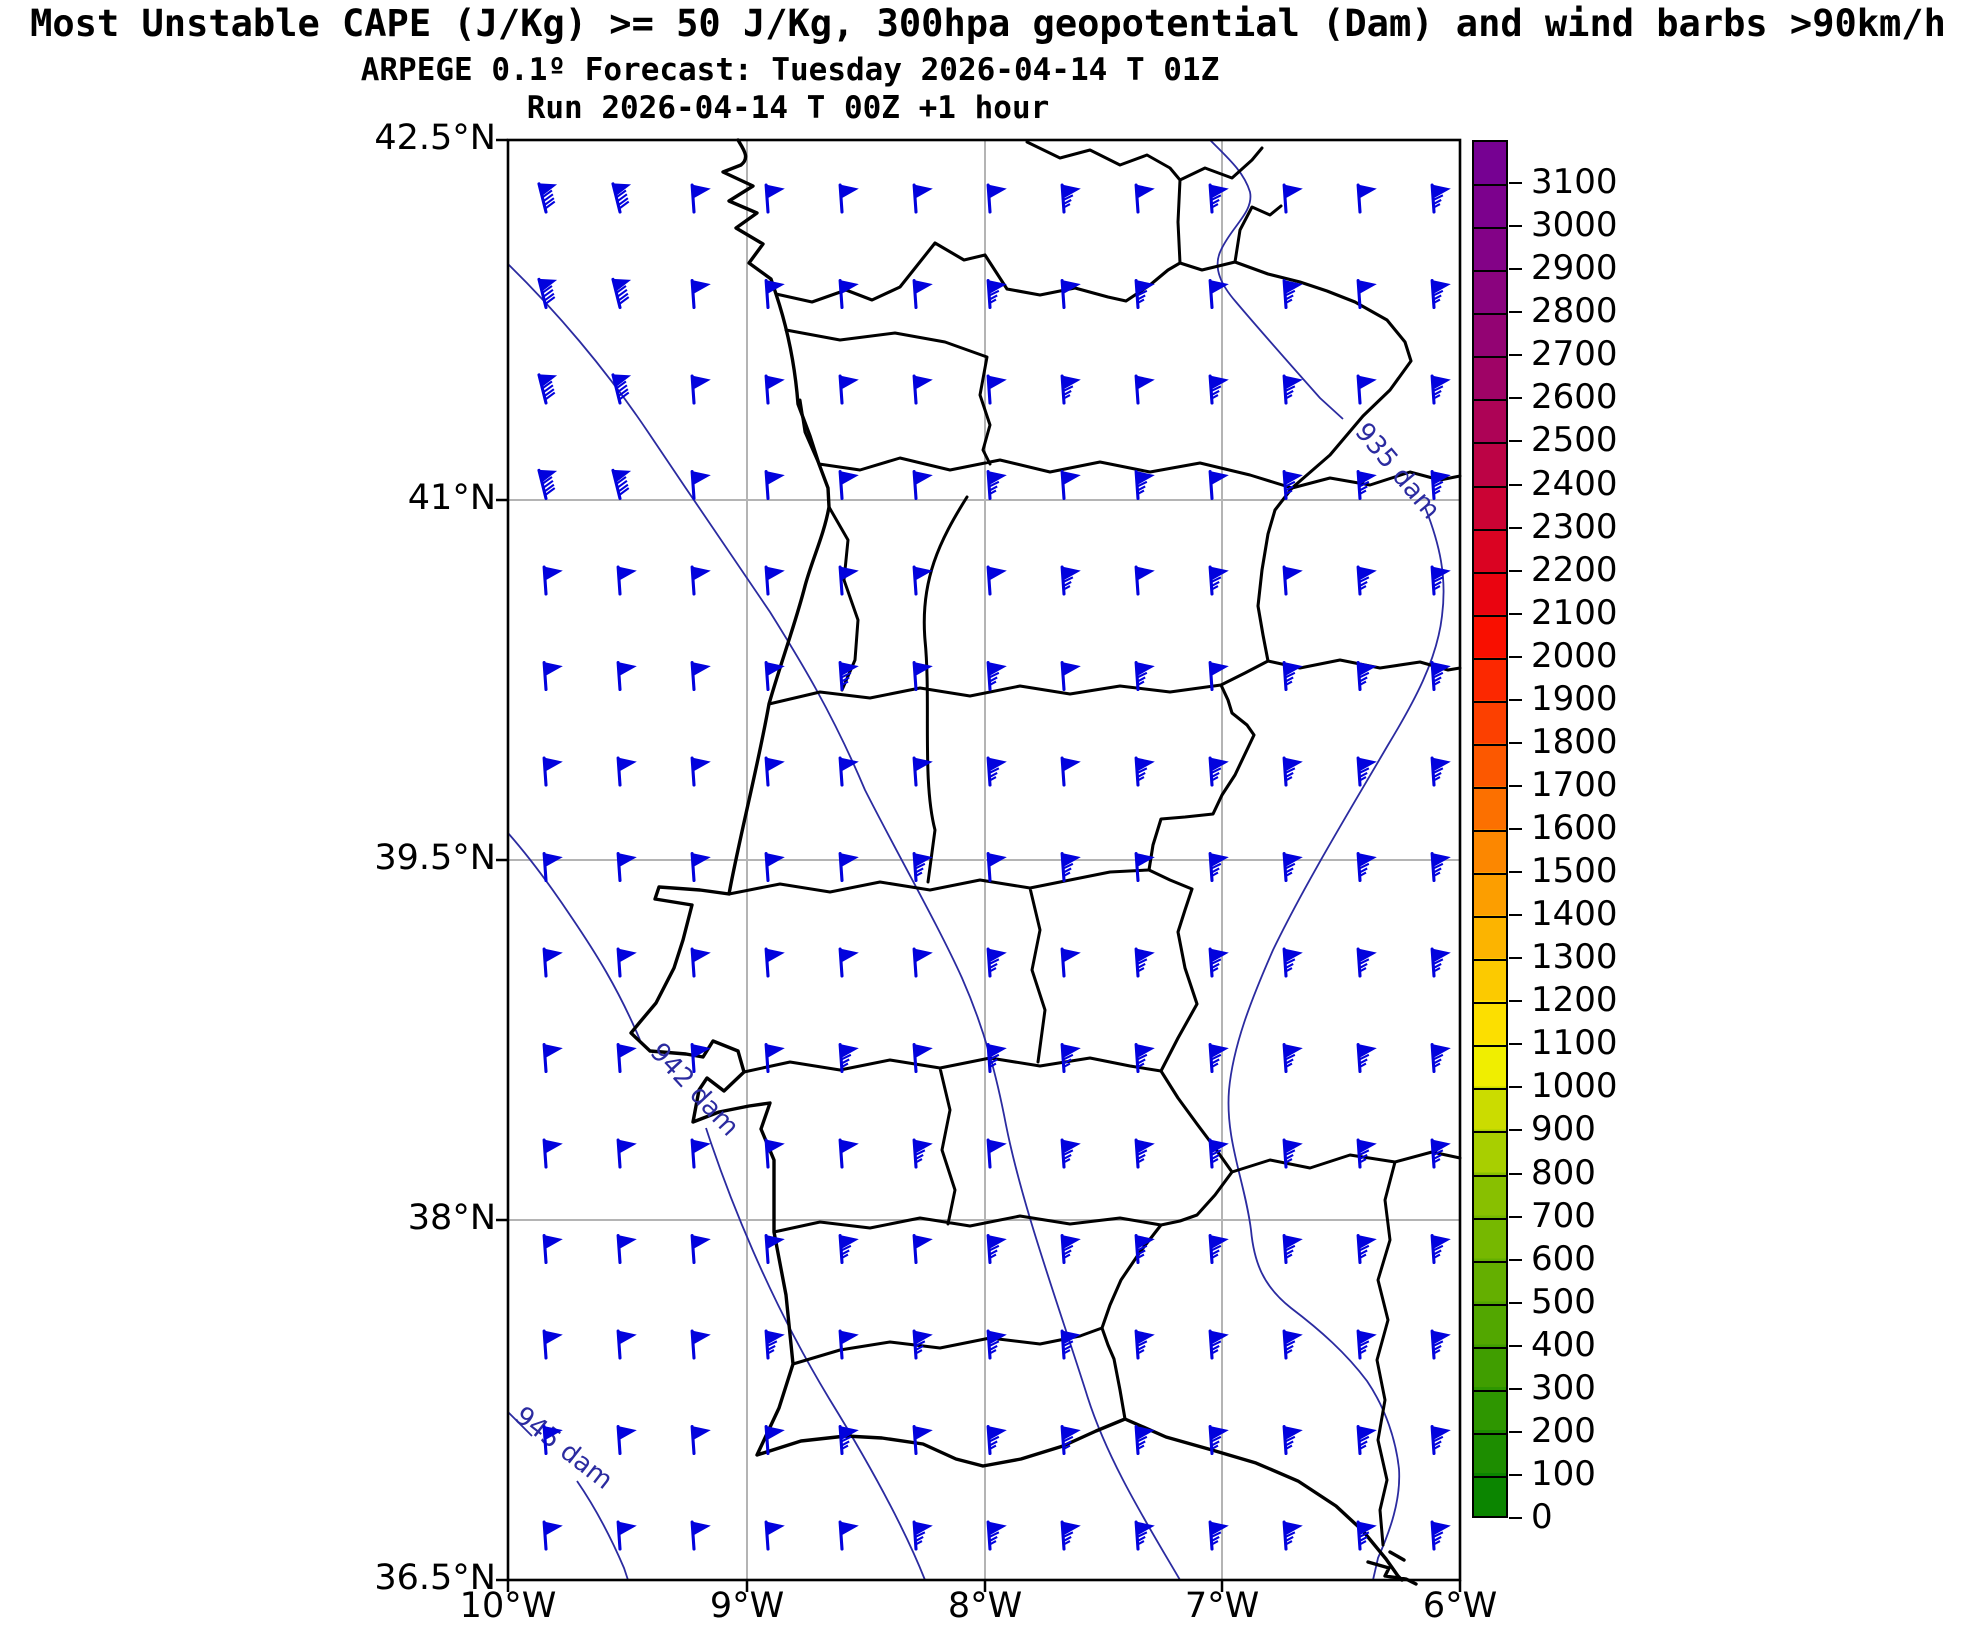  Describe the element at coordinates (1574, 1000) in the screenshot. I see `colorbar-tick-label: 1200` at that location.